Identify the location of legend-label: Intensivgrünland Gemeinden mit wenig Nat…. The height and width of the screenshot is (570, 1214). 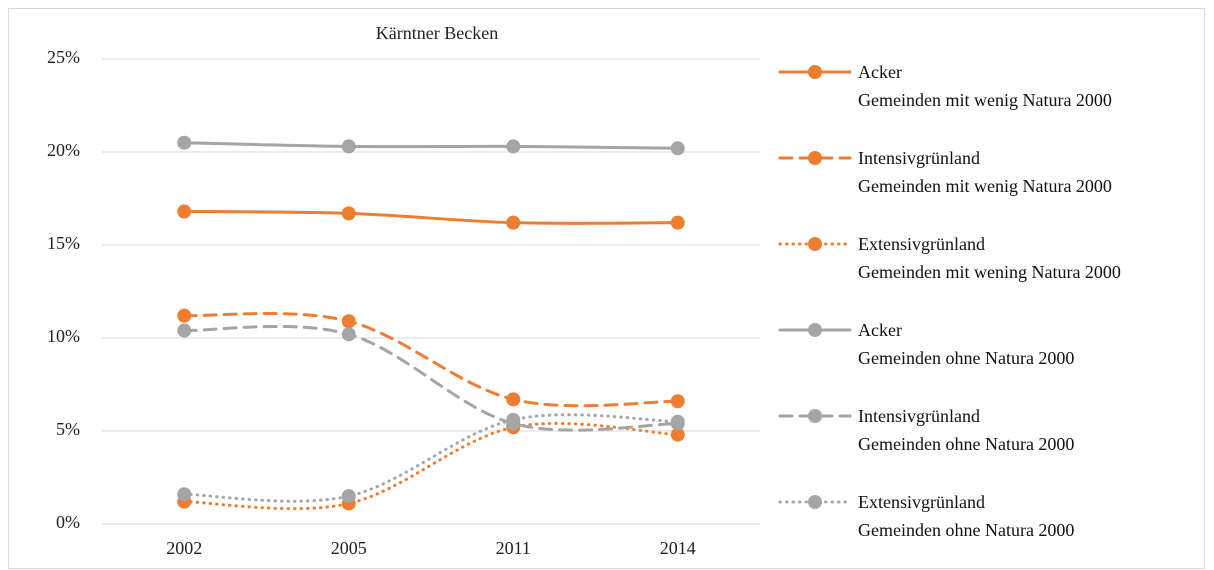
(985, 172).